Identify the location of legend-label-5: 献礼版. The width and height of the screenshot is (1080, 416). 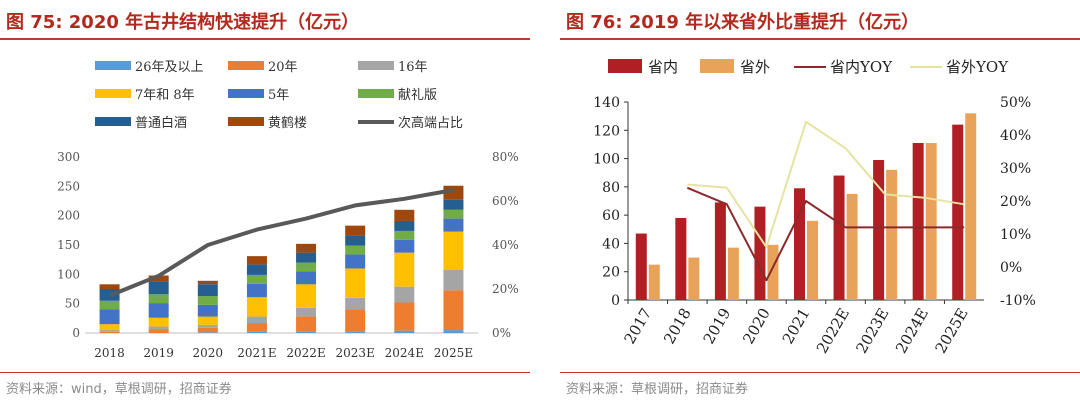
(417, 95).